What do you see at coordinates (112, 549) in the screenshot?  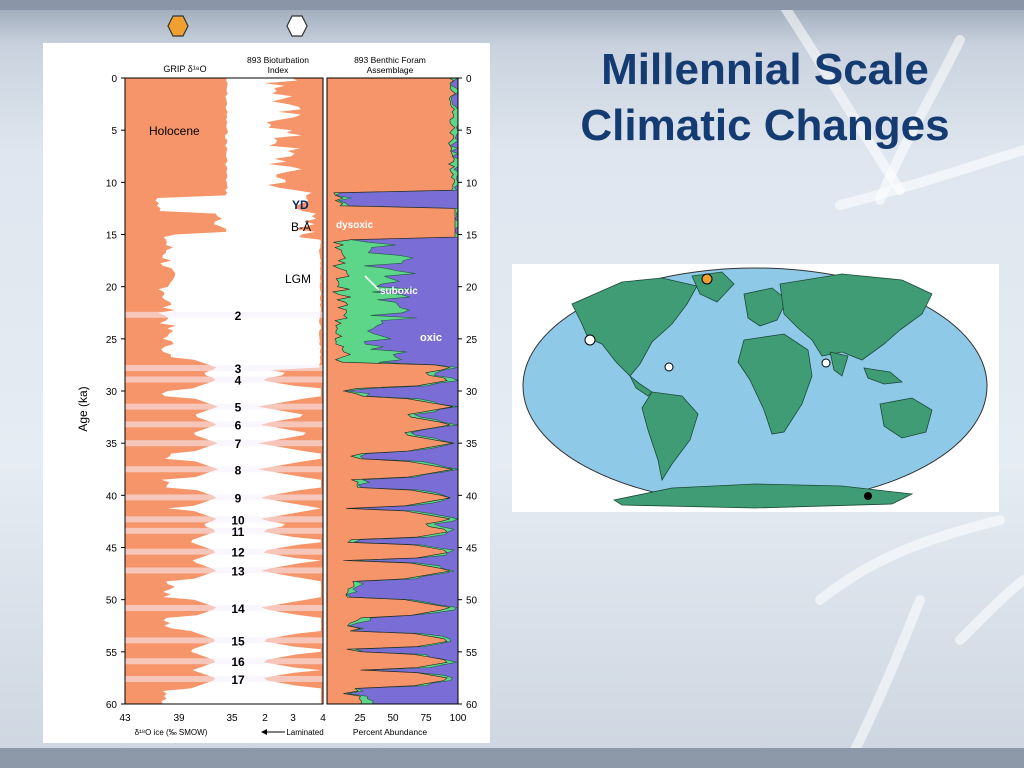 I see `age-tick-label-left: 45` at bounding box center [112, 549].